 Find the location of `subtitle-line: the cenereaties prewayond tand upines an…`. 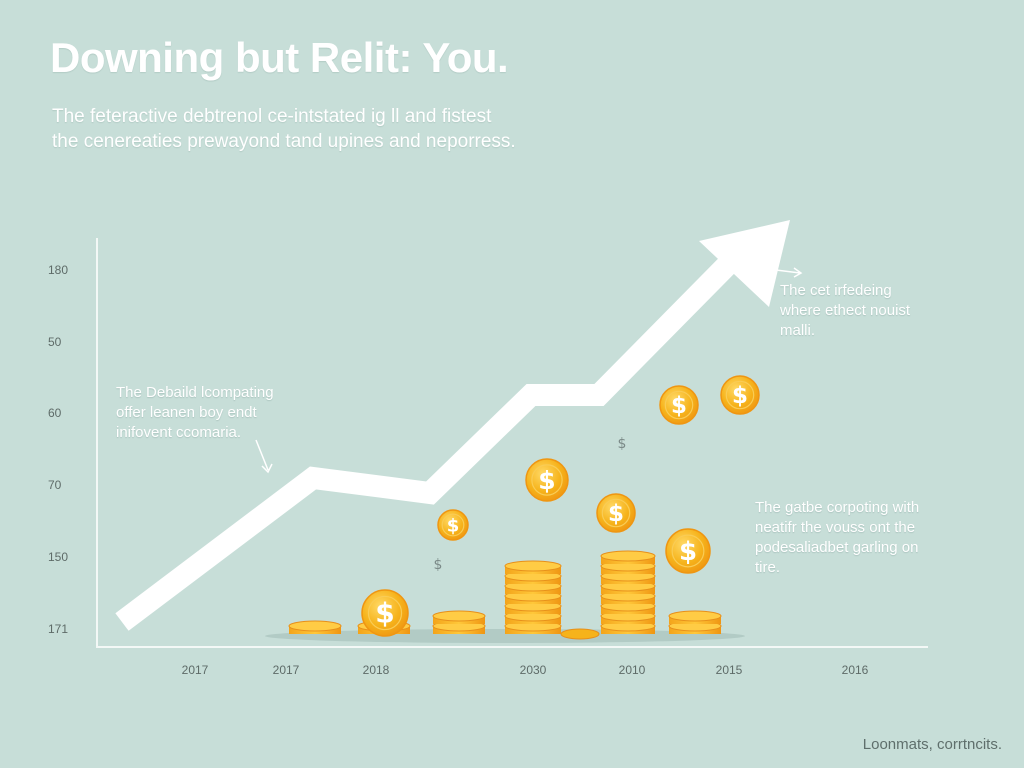

subtitle-line: the cenereaties prewayond tand upines an… is located at coordinates (284, 141).